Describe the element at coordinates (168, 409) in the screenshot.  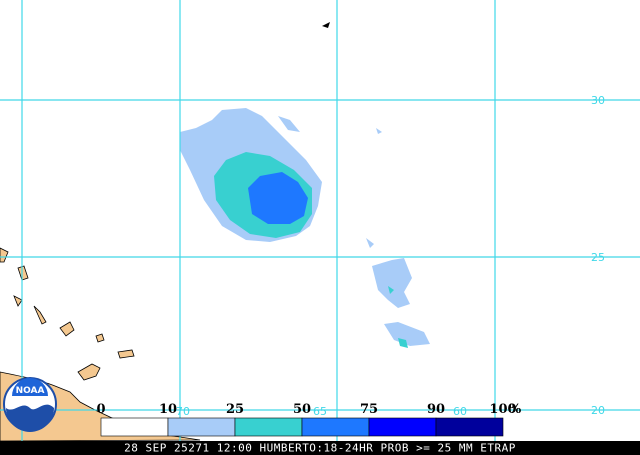
I see `legend-label: 10` at that location.